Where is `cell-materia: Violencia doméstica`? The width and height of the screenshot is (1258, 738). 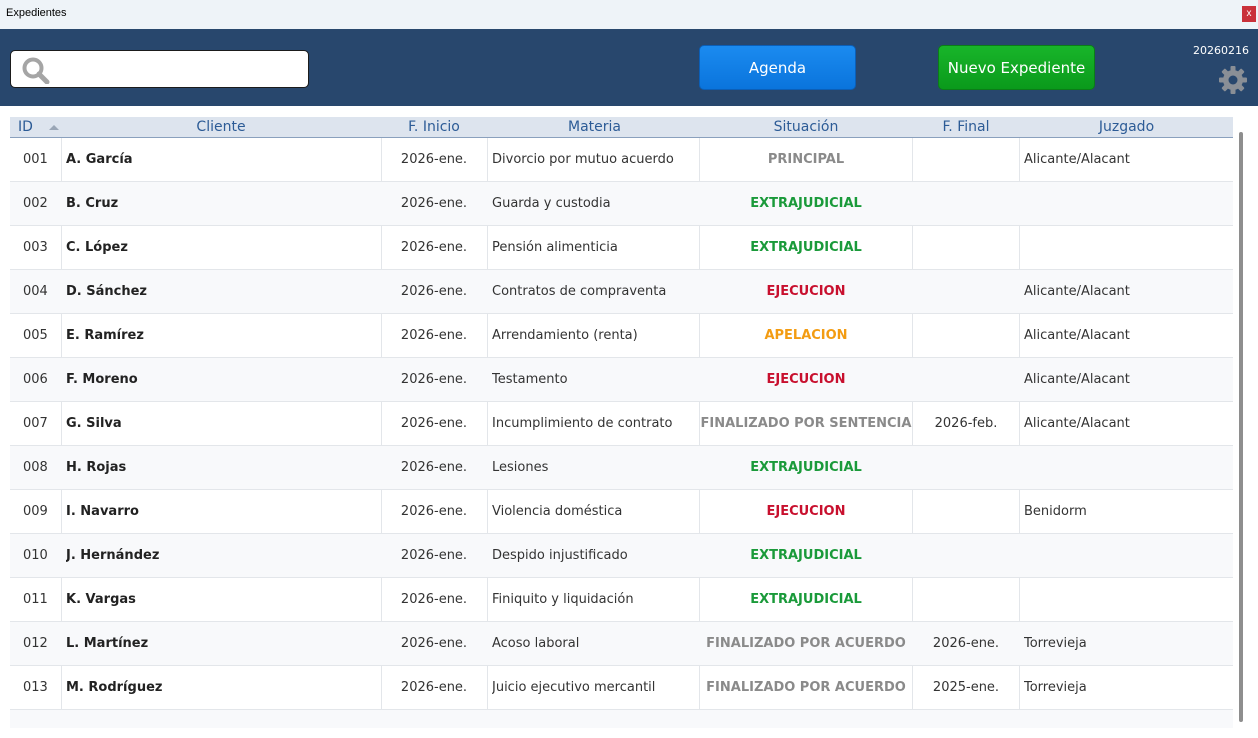 cell-materia: Violencia doméstica is located at coordinates (557, 511).